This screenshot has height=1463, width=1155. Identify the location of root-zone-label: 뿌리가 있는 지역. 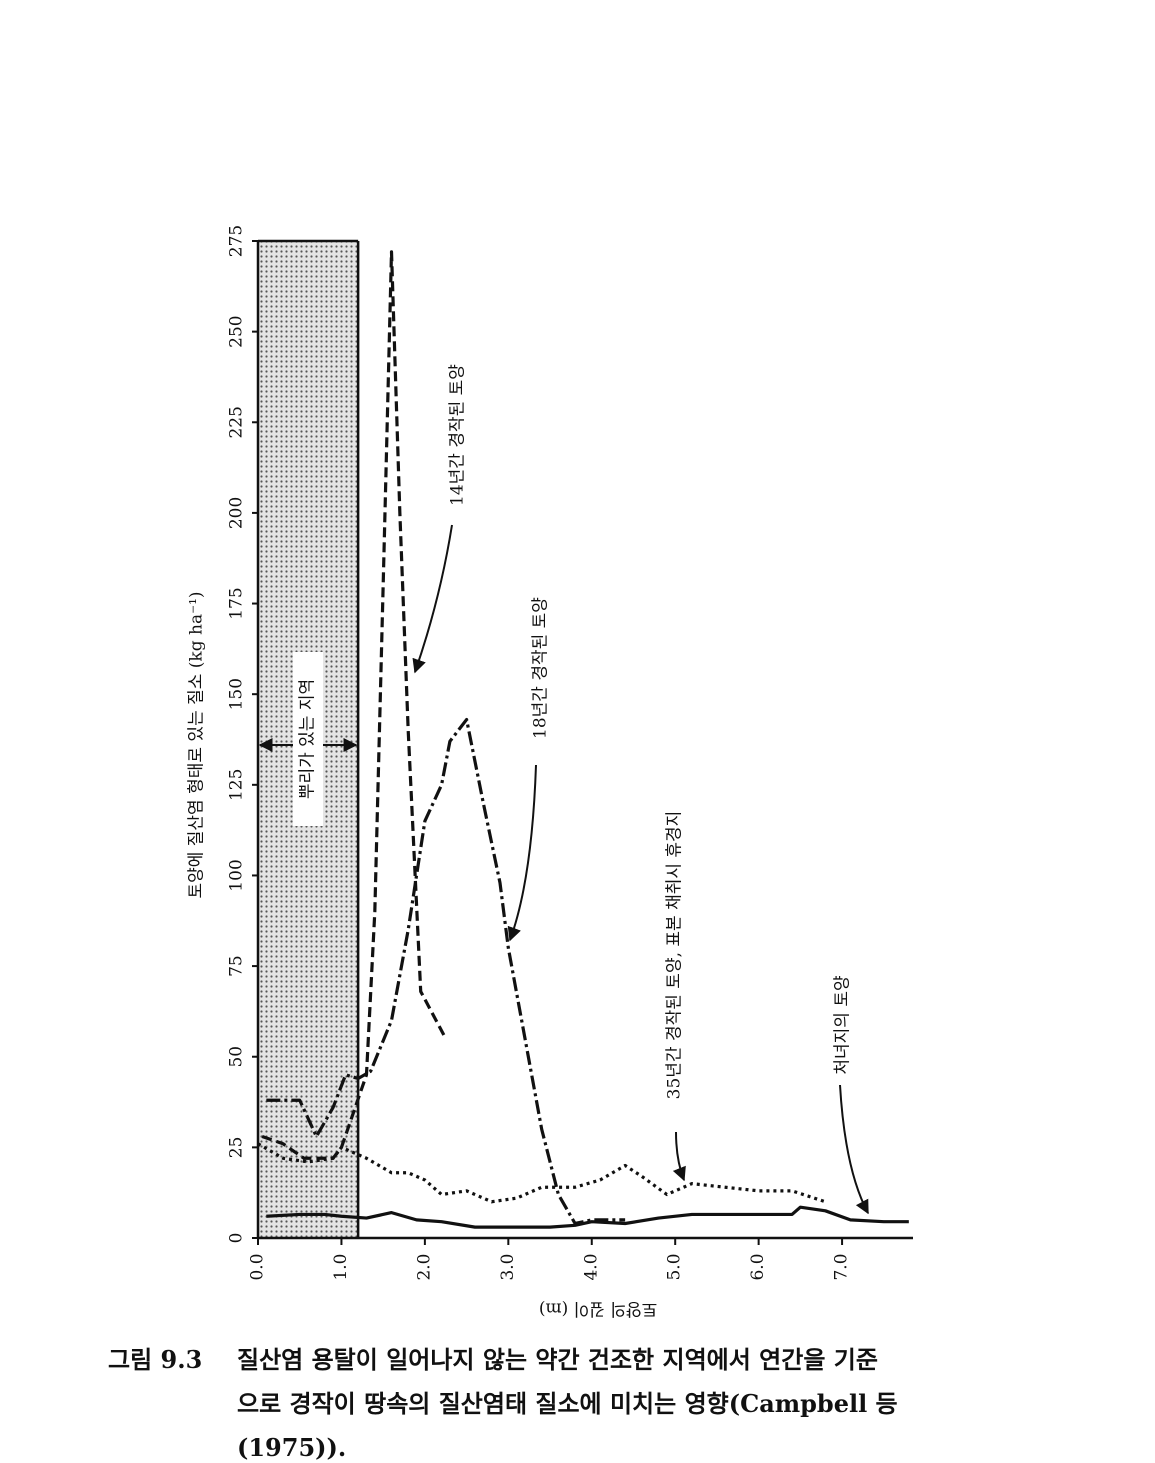
(308, 739).